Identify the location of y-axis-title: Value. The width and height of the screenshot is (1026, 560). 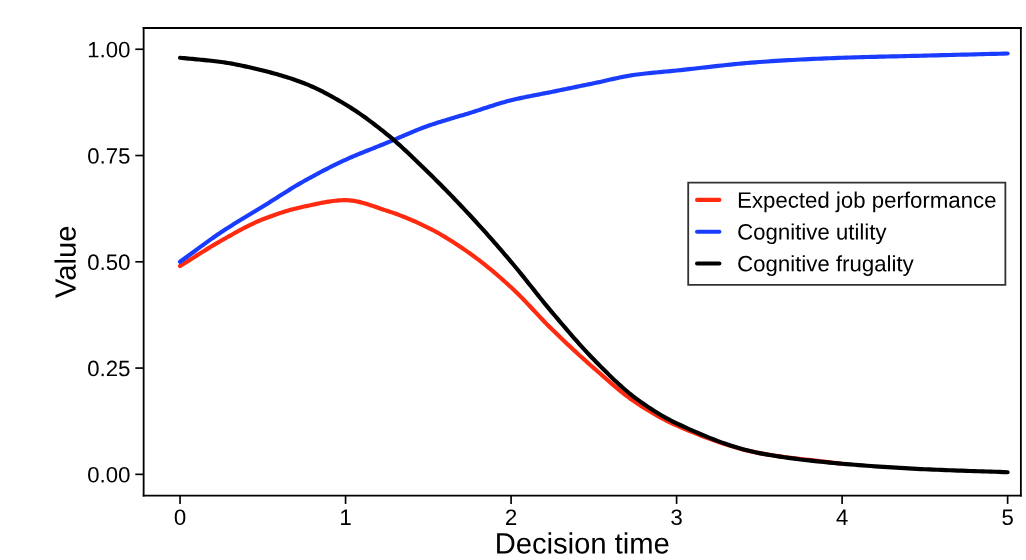
(65, 262).